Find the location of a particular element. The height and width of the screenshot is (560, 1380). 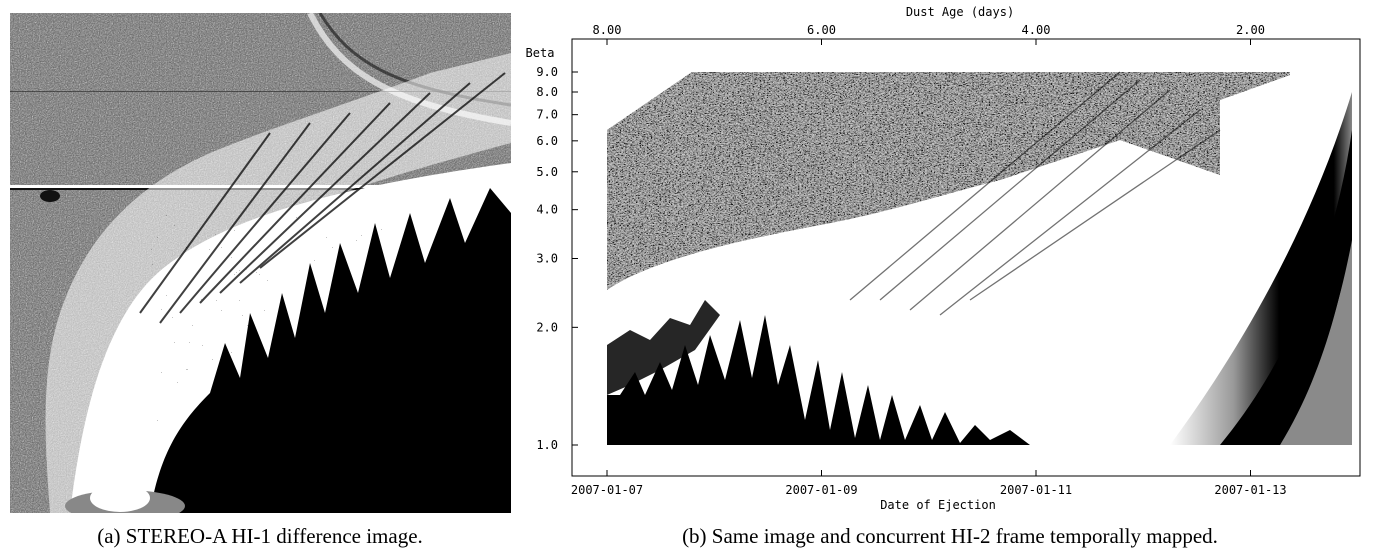

x-tick-label: 2007-01-11 is located at coordinates (1036, 490).